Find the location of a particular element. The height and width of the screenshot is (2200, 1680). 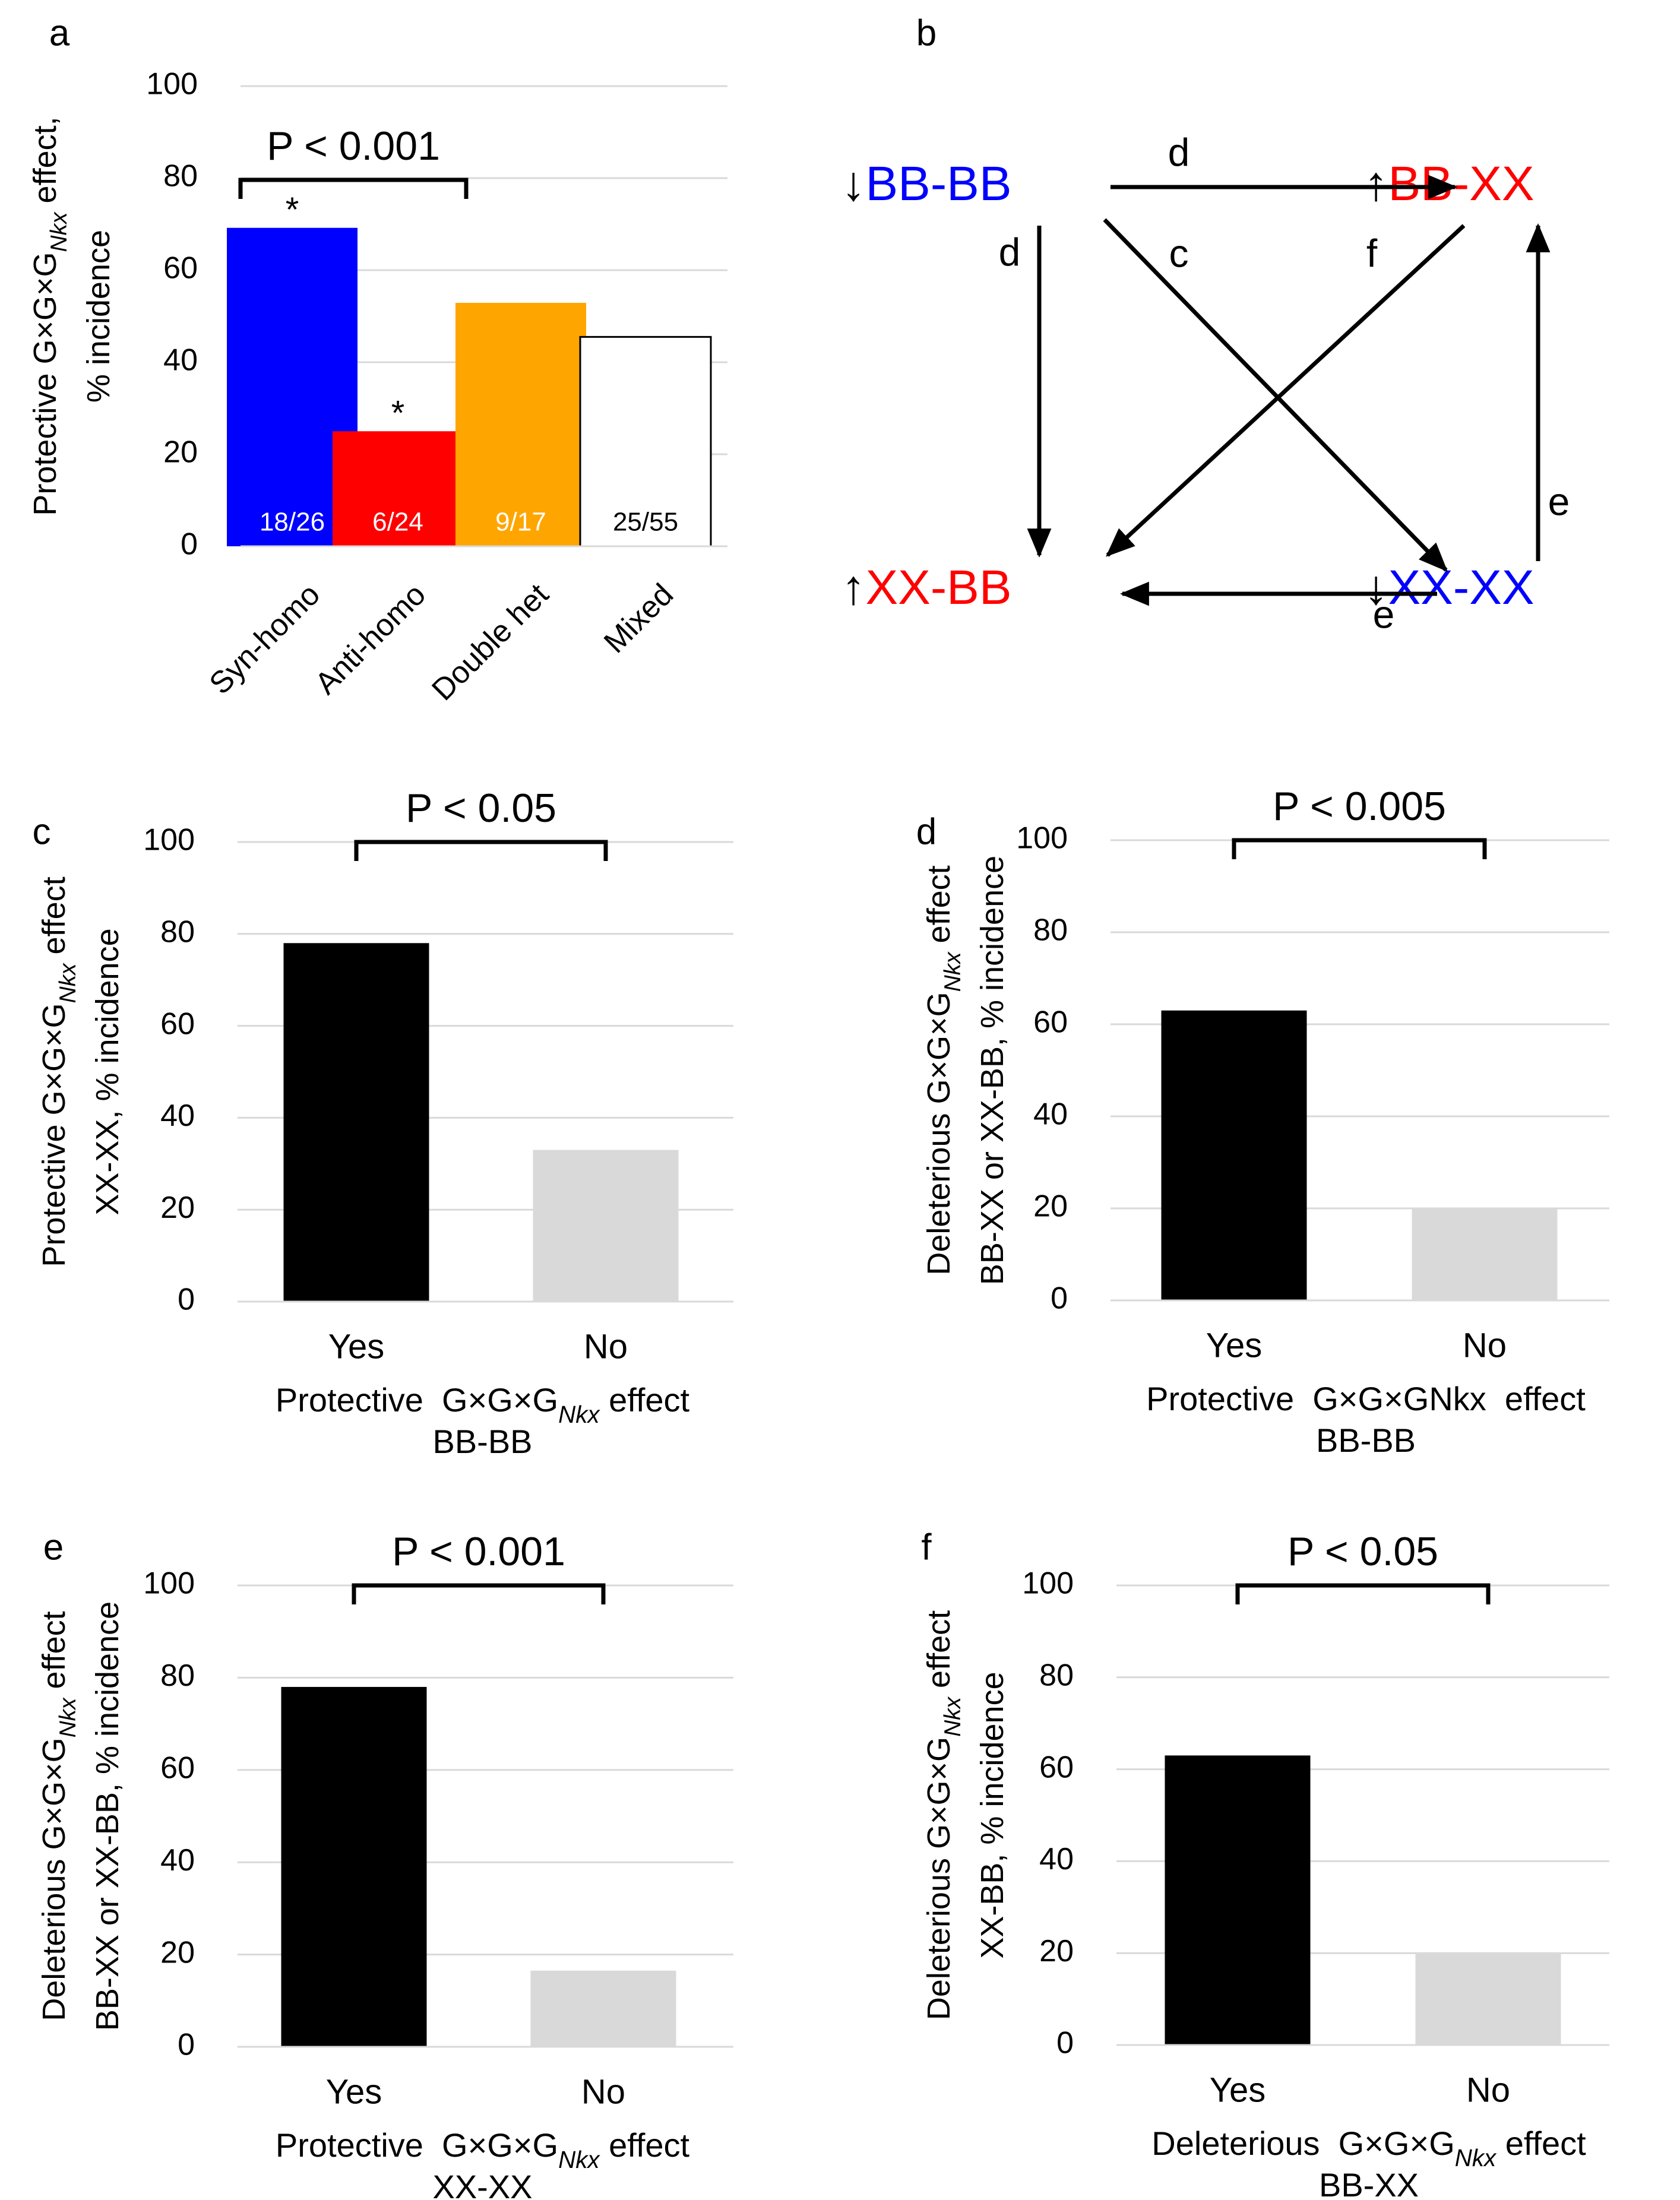

bar-double-het is located at coordinates (520, 425).